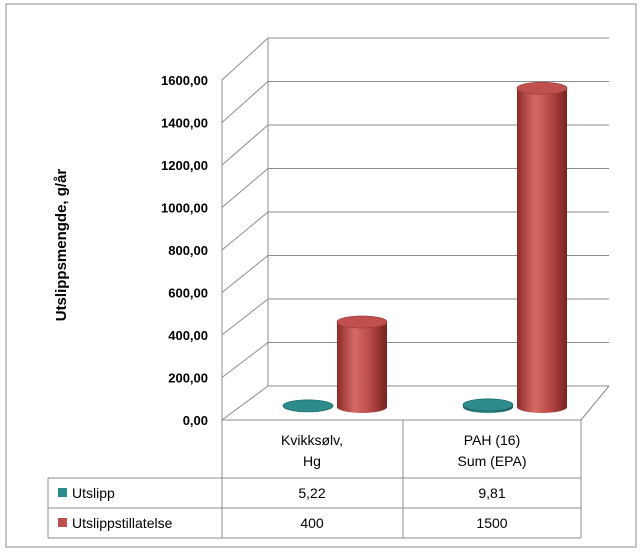 The image size is (644, 553). What do you see at coordinates (61, 245) in the screenshot?
I see `y-axis-label: Utslippsmengde, g/år` at bounding box center [61, 245].